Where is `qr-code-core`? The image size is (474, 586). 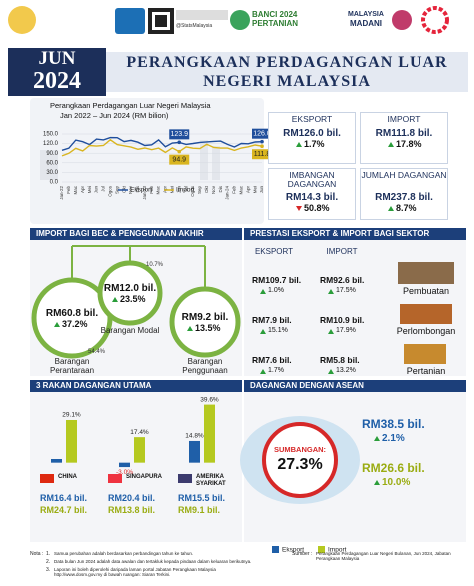 qr-code-core is located at coordinates (161, 21).